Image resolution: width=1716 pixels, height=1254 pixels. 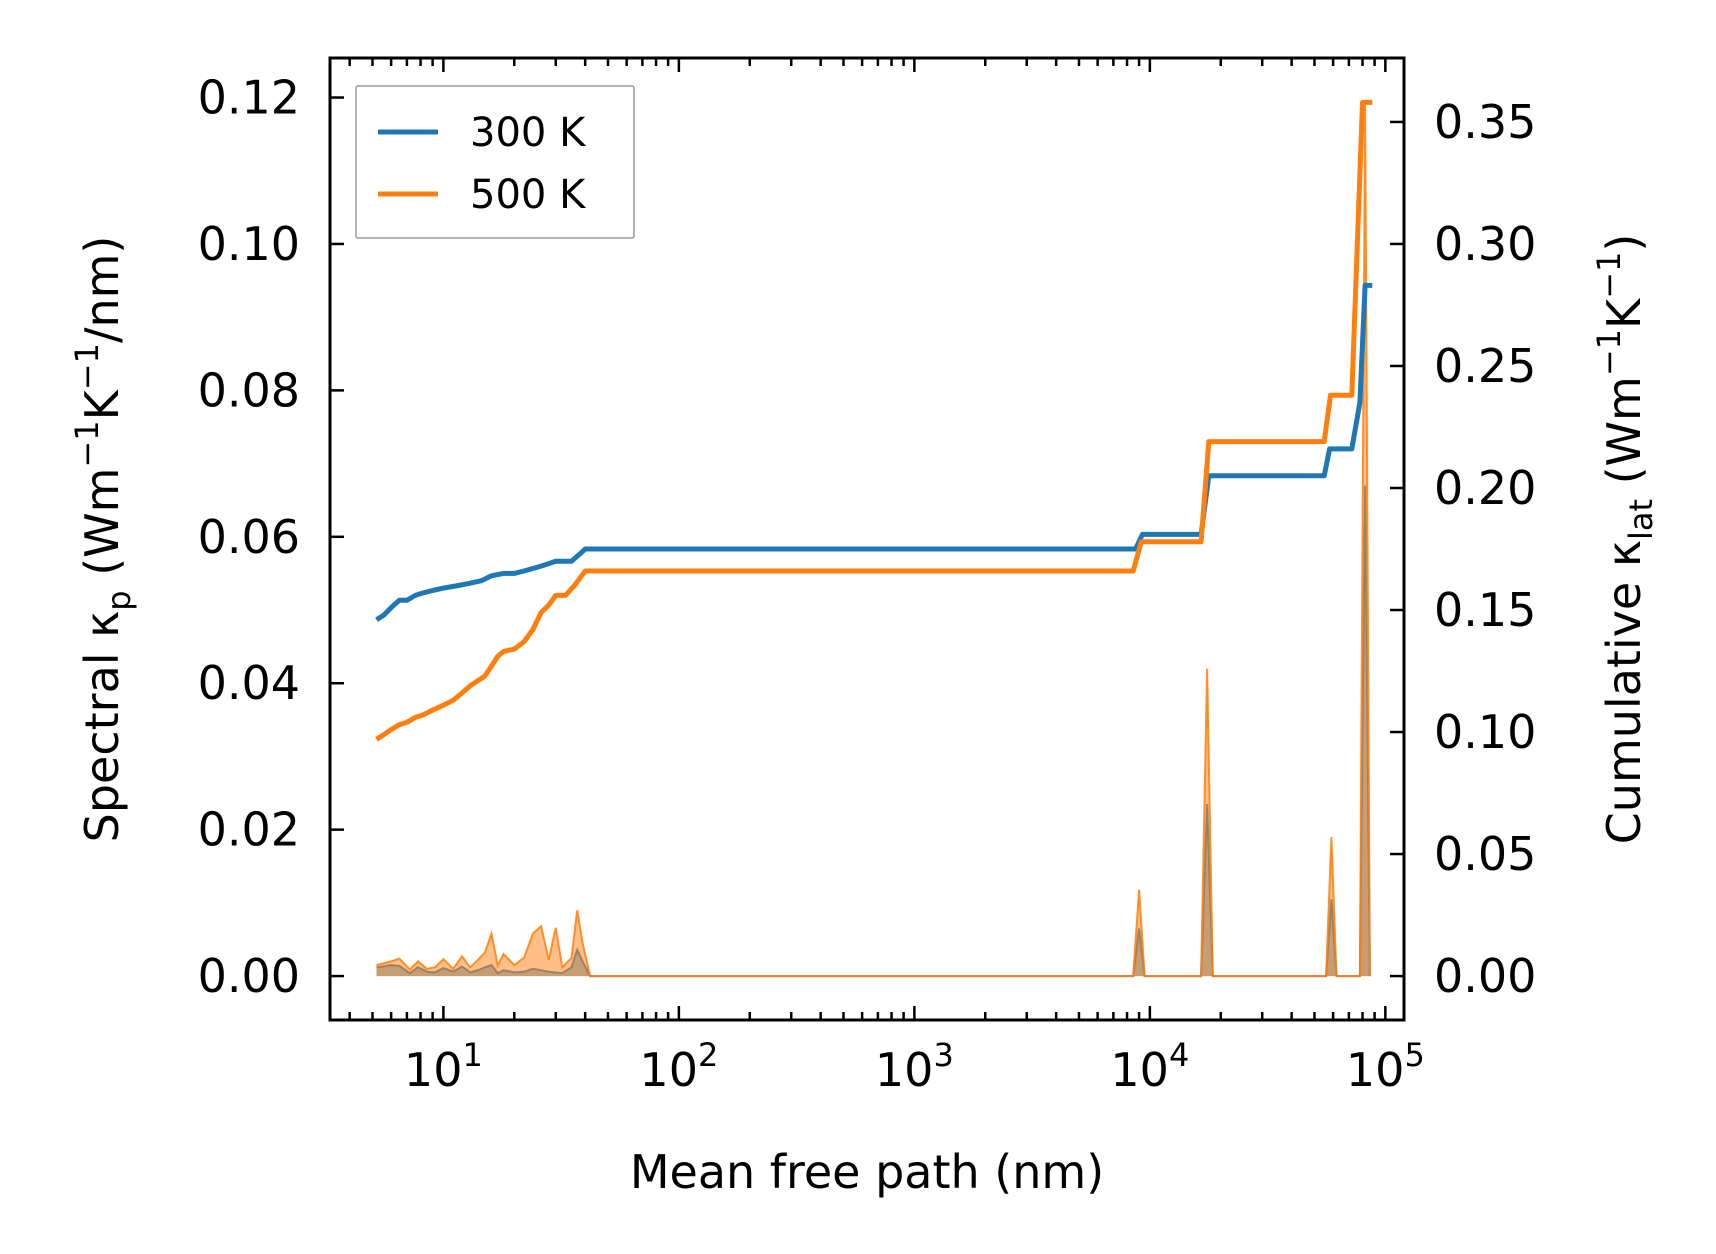 I want to click on y-right-tick-label: 0.35, so click(x=1485, y=122).